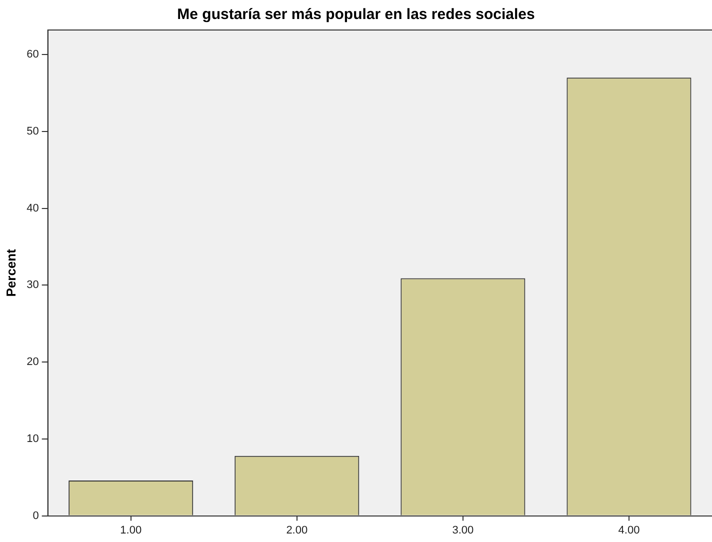 Image resolution: width=712 pixels, height=542 pixels. Describe the element at coordinates (32, 131) in the screenshot. I see `y-tick-label: 50` at that location.